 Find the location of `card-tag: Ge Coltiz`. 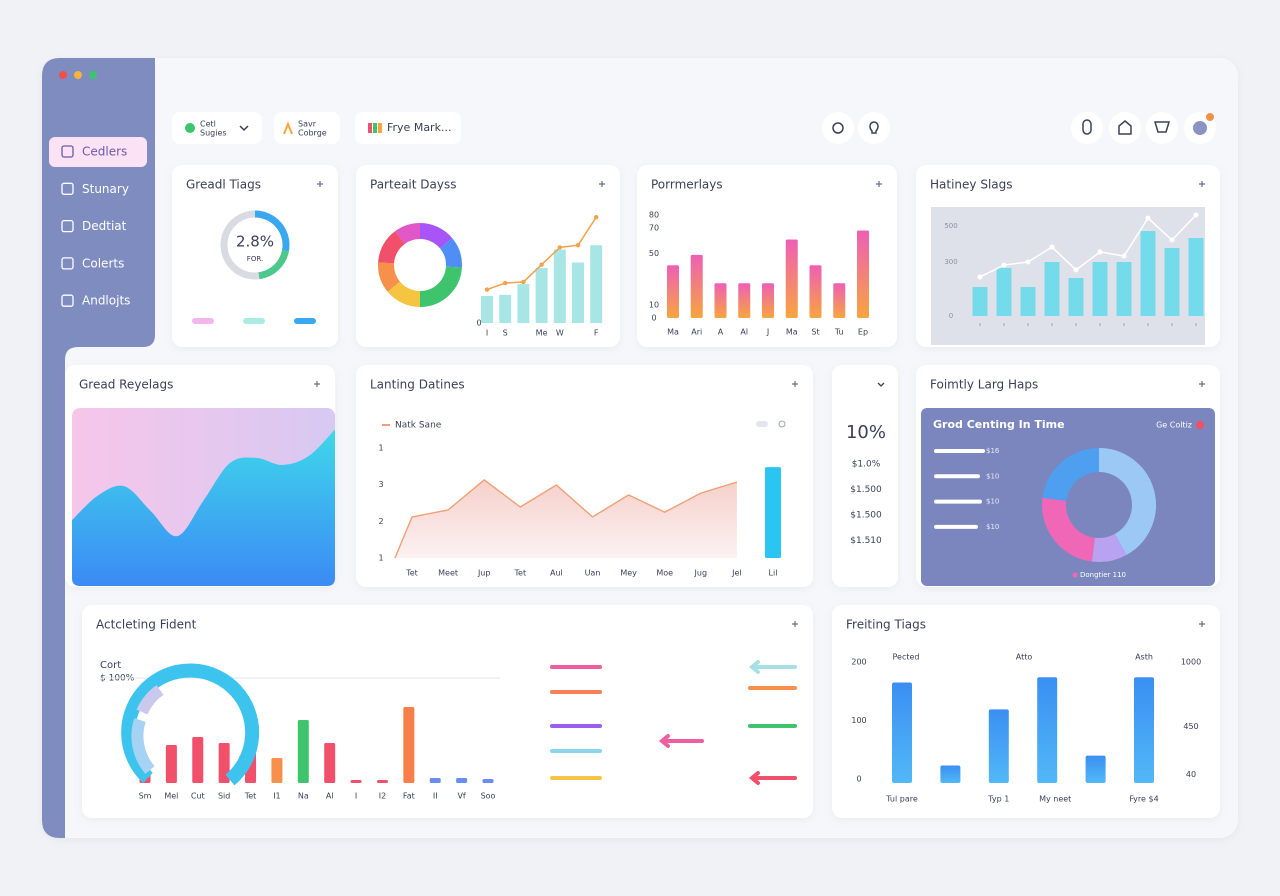

card-tag: Ge Coltiz is located at coordinates (1174, 425).